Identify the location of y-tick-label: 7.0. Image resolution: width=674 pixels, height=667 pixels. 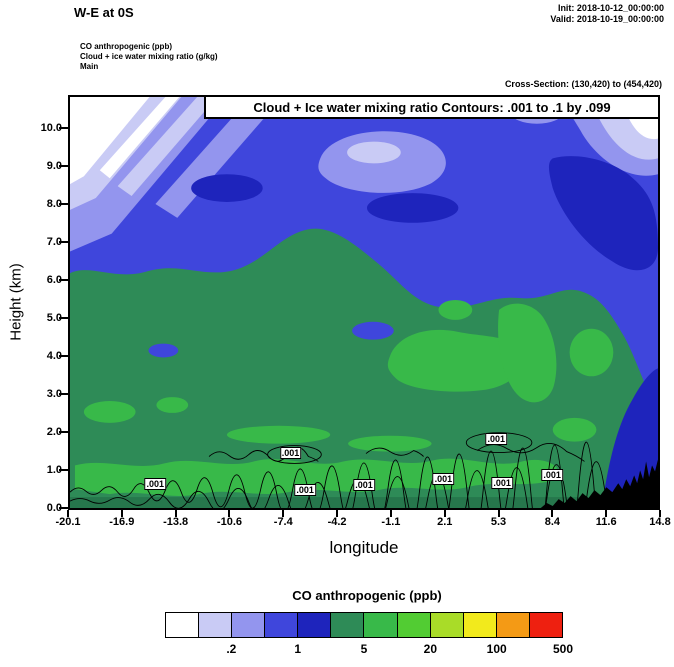
(54, 241).